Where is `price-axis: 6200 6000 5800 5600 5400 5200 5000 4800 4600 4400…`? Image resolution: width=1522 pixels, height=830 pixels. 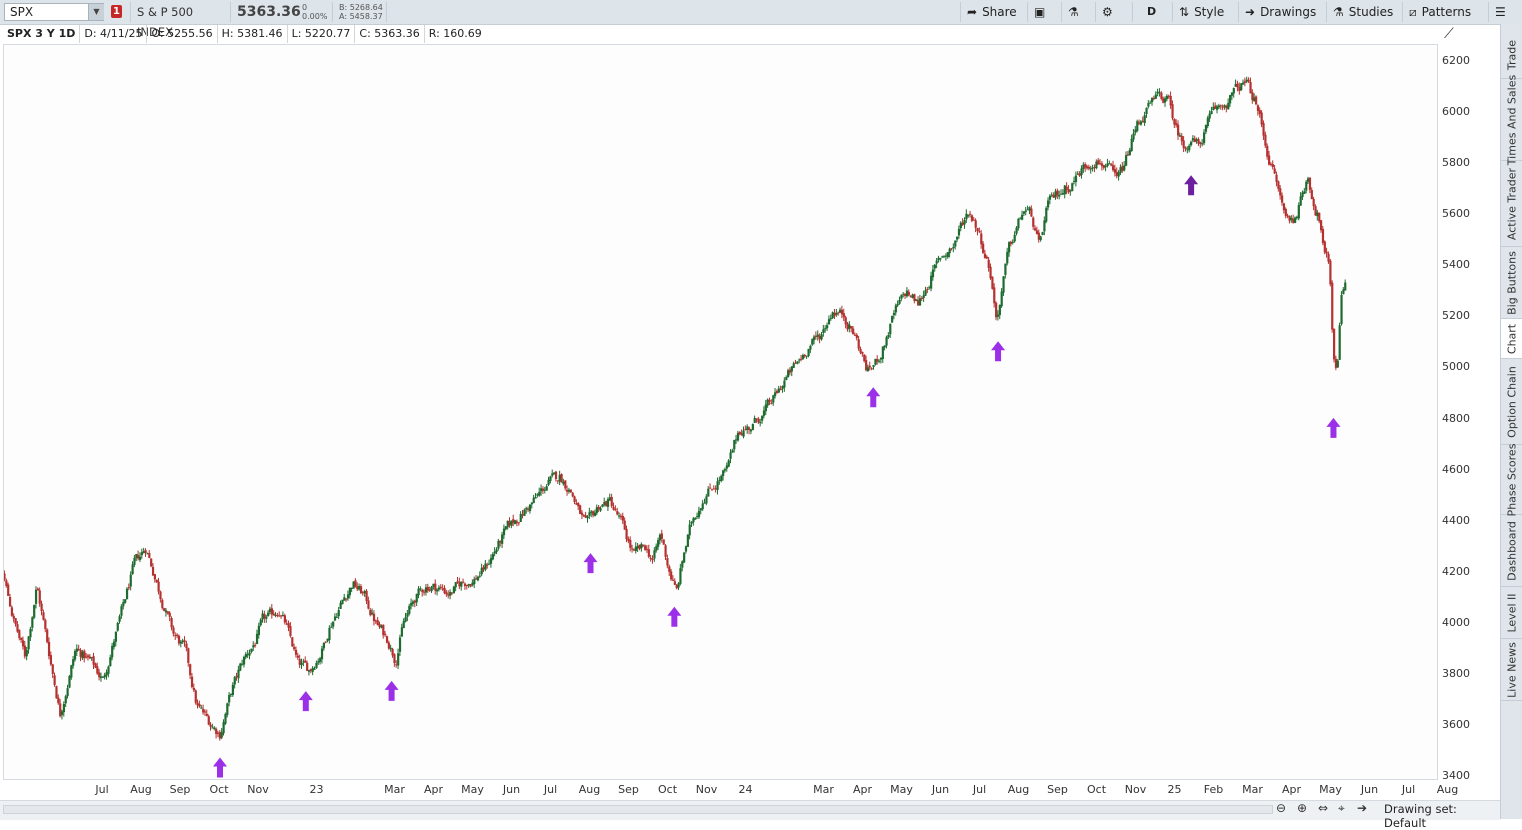
price-axis: 6200 6000 5800 5600 5400 5200 5000 4800 4600 4400… is located at coordinates (1469, 413).